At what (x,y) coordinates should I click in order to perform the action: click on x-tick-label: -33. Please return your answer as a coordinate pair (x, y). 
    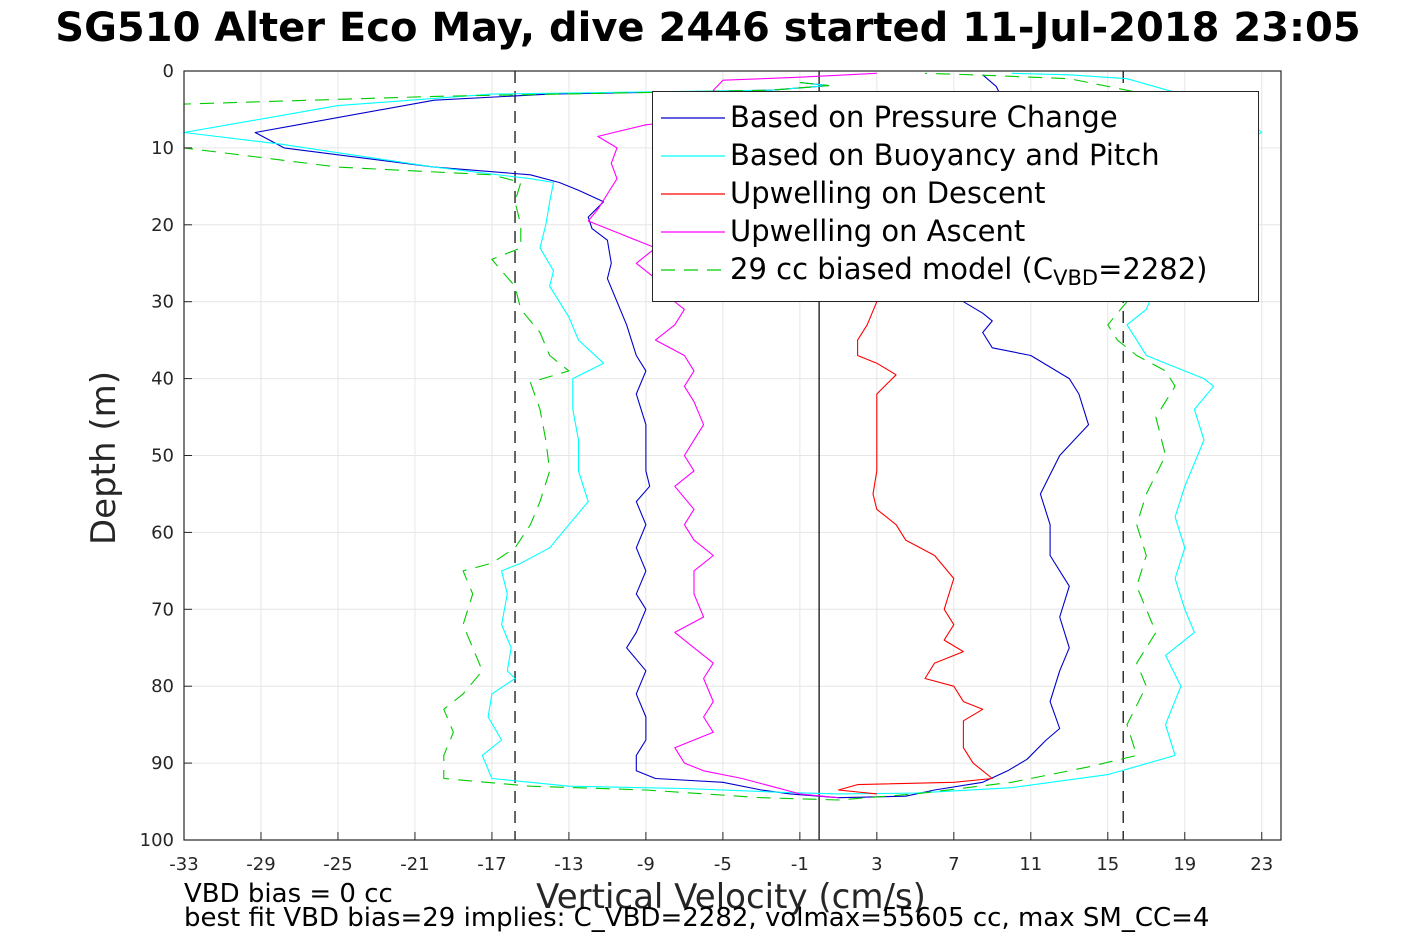
    Looking at the image, I should click on (183, 864).